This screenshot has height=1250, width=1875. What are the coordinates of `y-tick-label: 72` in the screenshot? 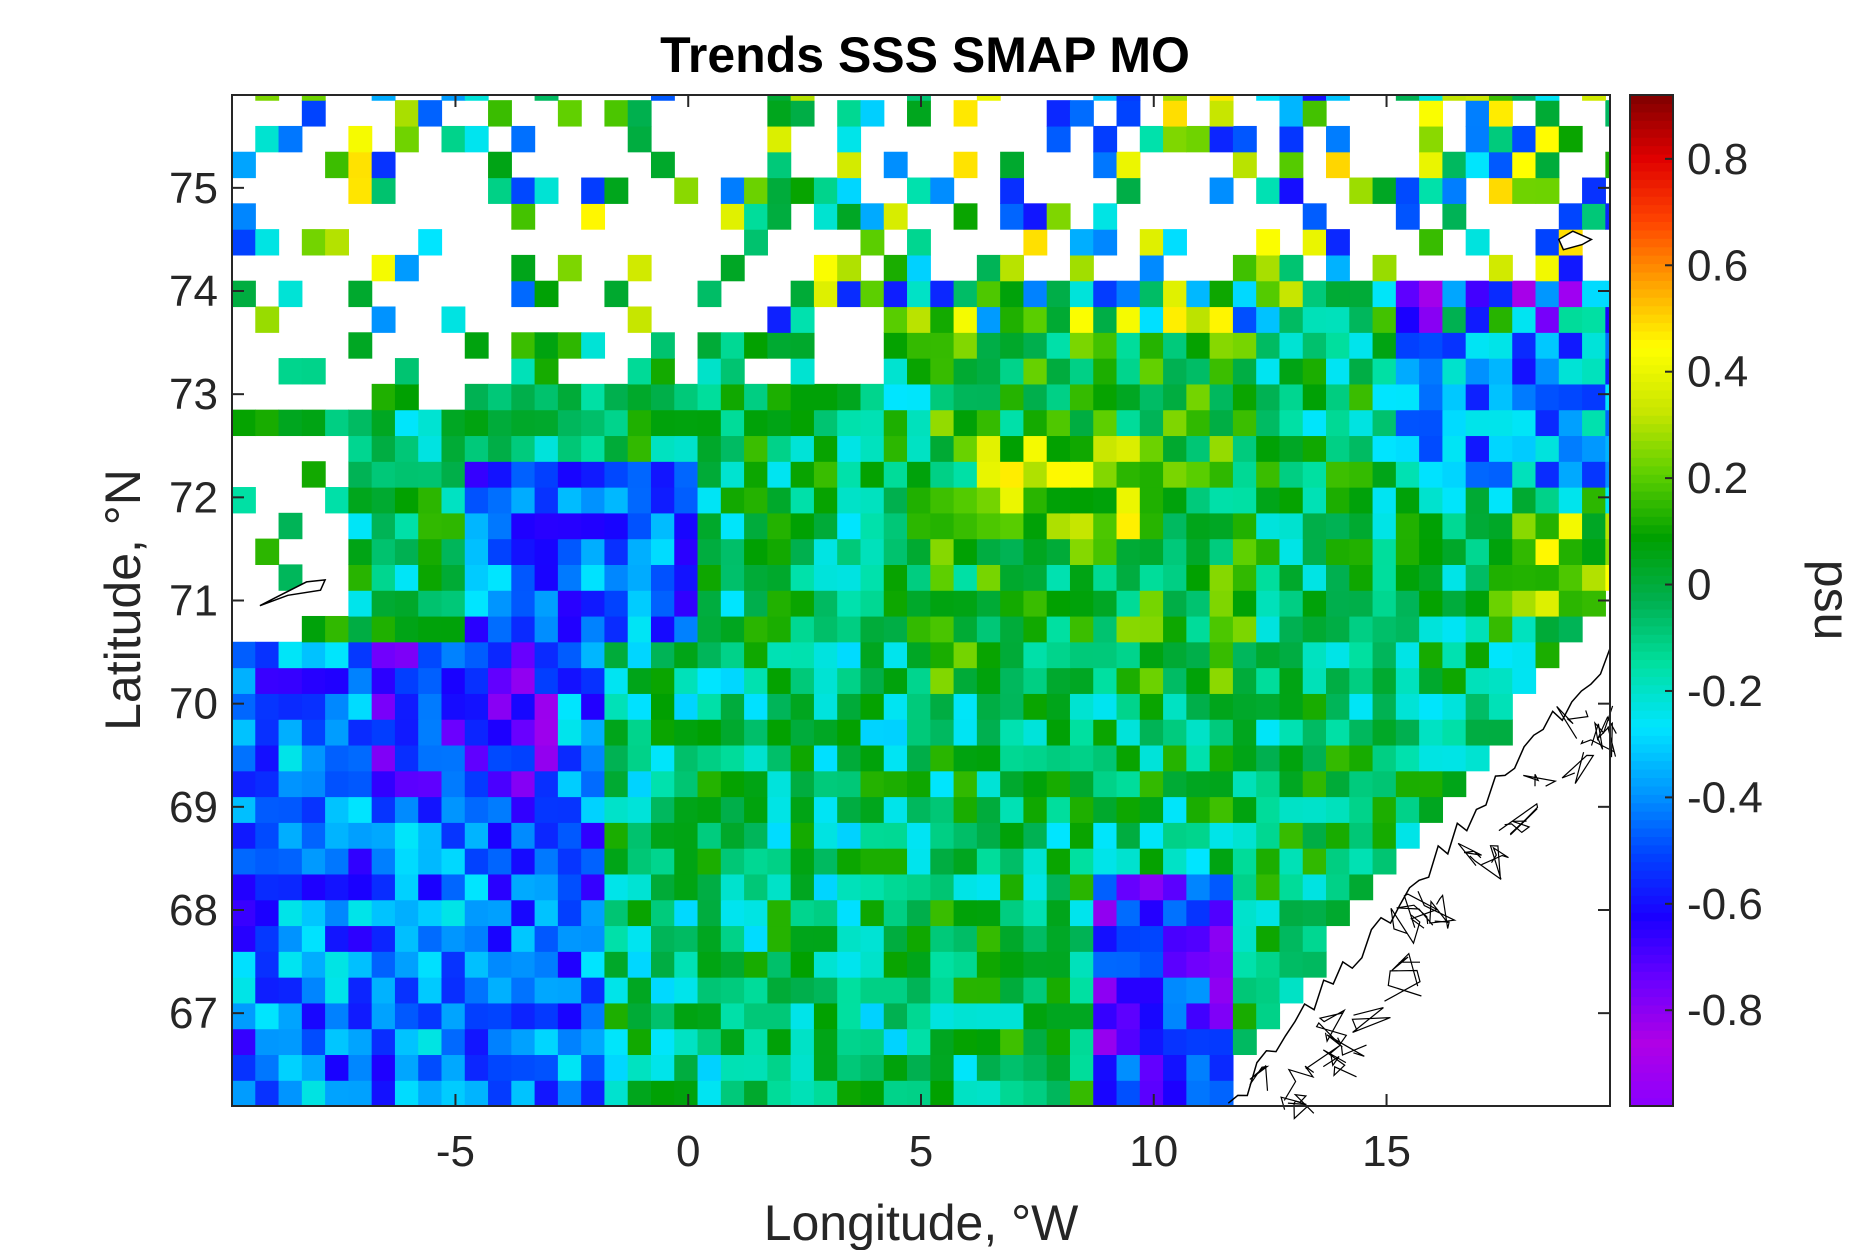 It's located at (193, 497).